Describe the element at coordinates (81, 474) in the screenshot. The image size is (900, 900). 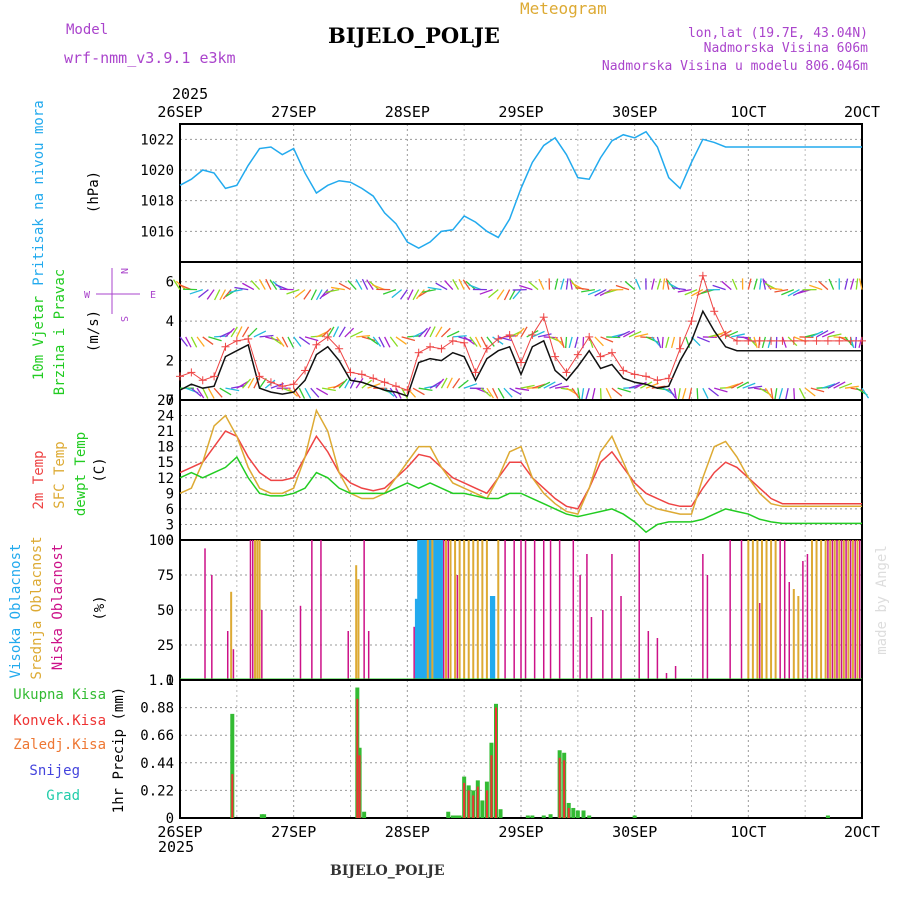
I see `temp-ylabel-3: dewpt Temp` at that location.